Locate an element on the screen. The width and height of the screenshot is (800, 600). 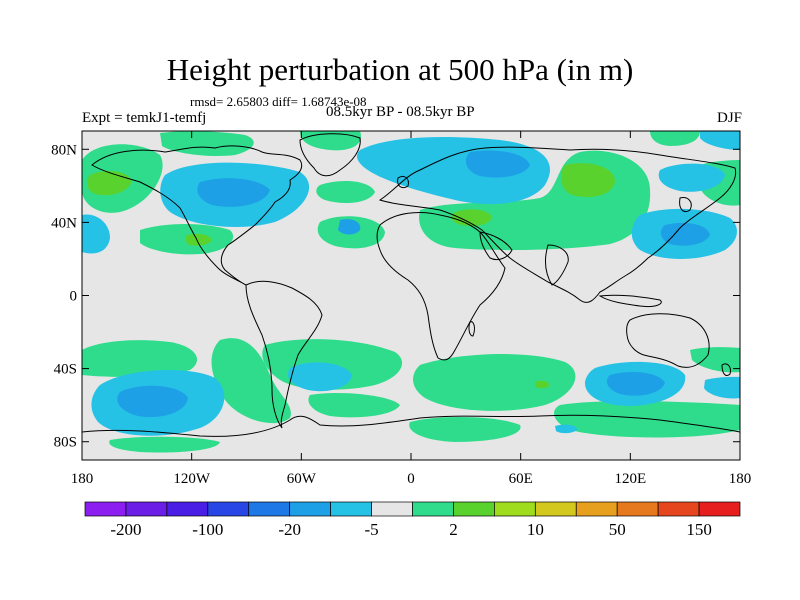
colorbar-label: -5 is located at coordinates (371, 529).